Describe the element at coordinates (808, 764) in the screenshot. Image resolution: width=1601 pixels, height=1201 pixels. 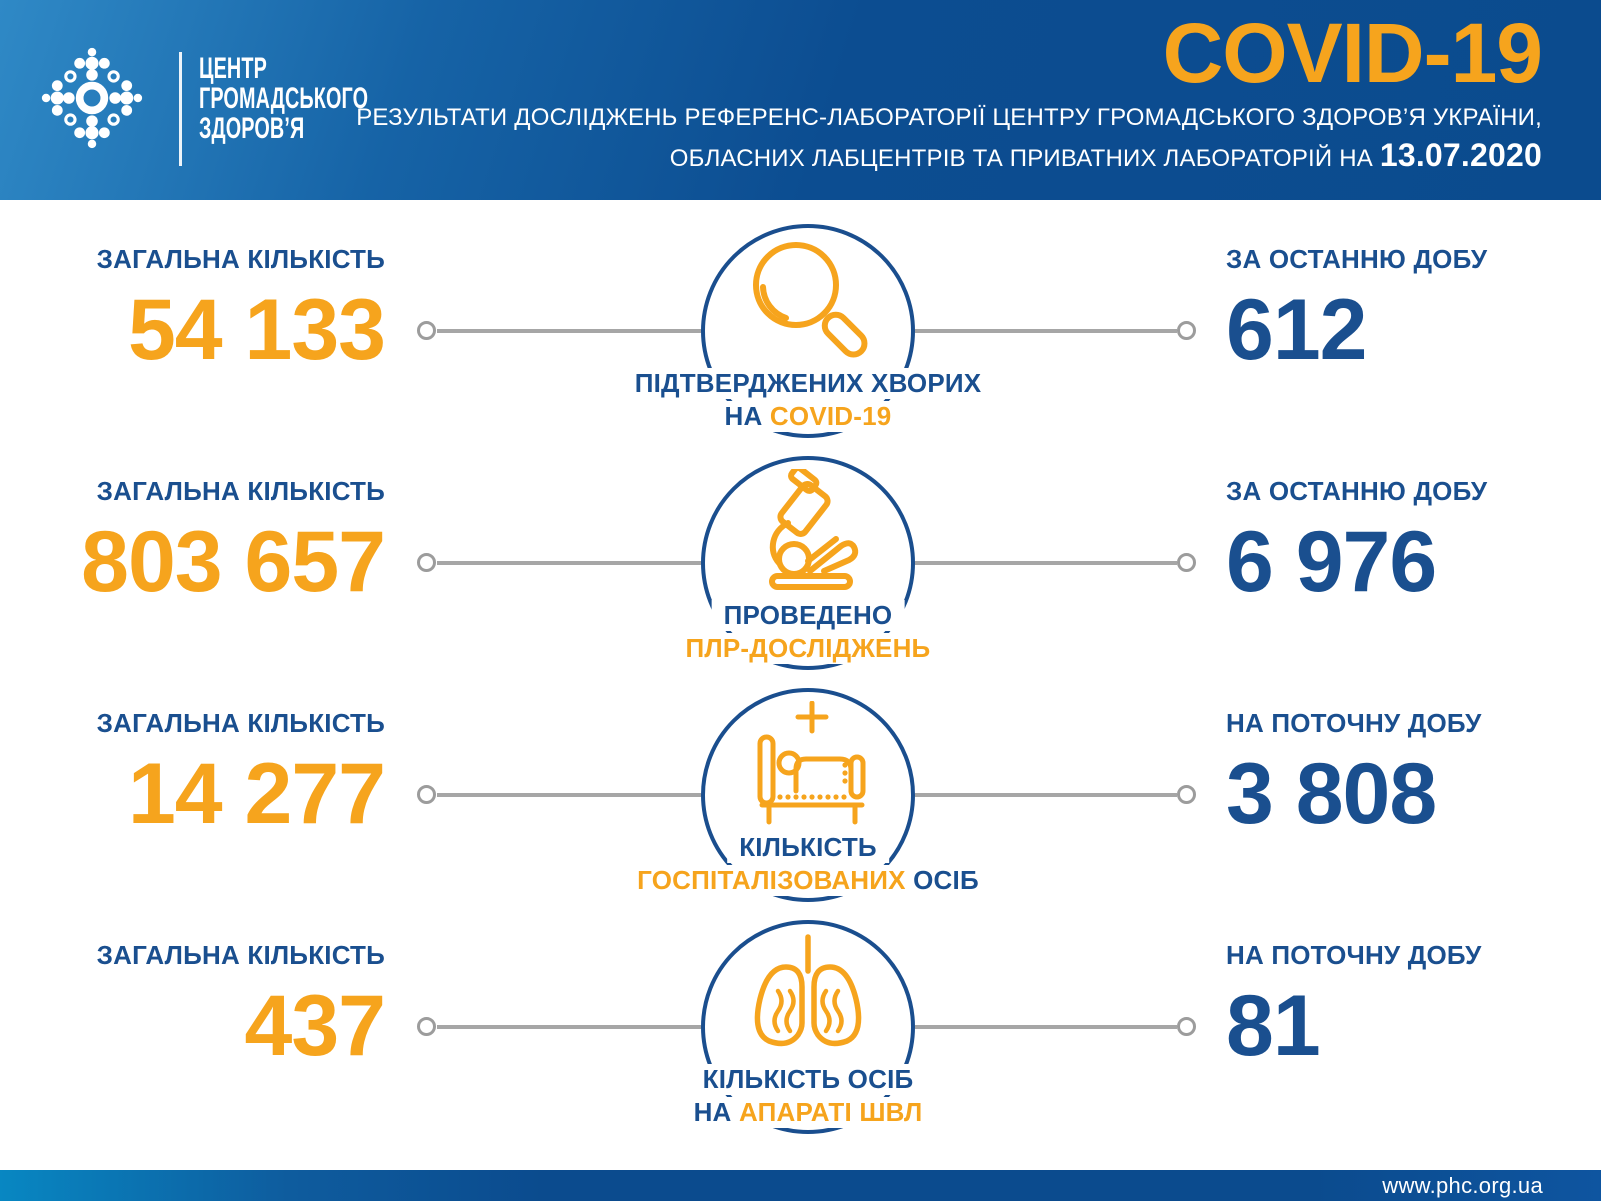
I see `hospital-bed-icon` at that location.